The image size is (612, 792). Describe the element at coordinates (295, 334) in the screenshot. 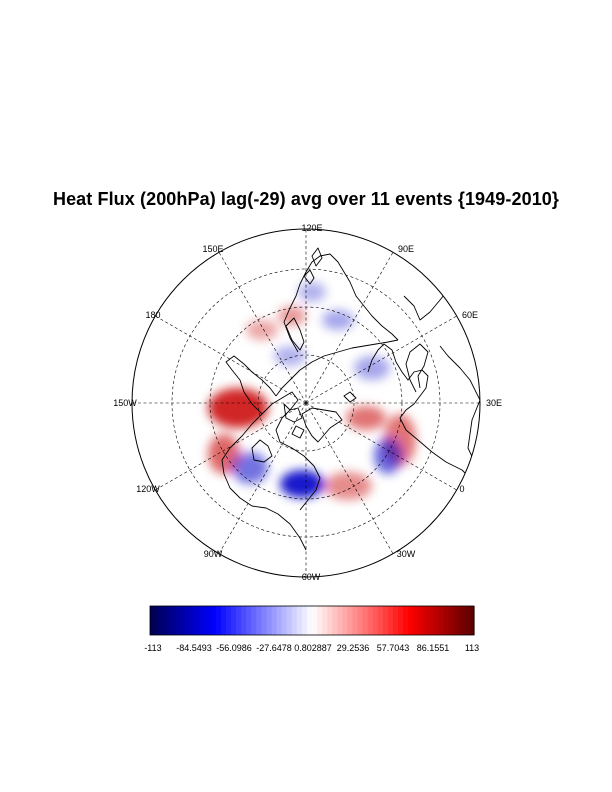

I see `coastline-kamchatka` at that location.